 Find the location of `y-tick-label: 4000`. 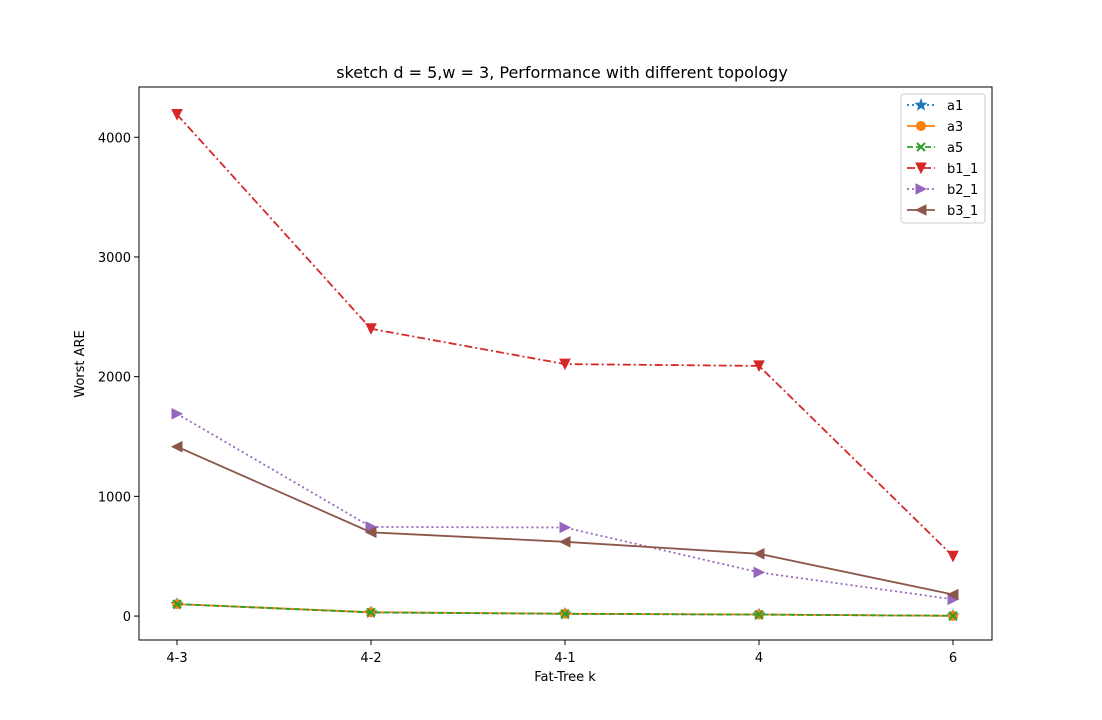

y-tick-label: 4000 is located at coordinates (114, 138).